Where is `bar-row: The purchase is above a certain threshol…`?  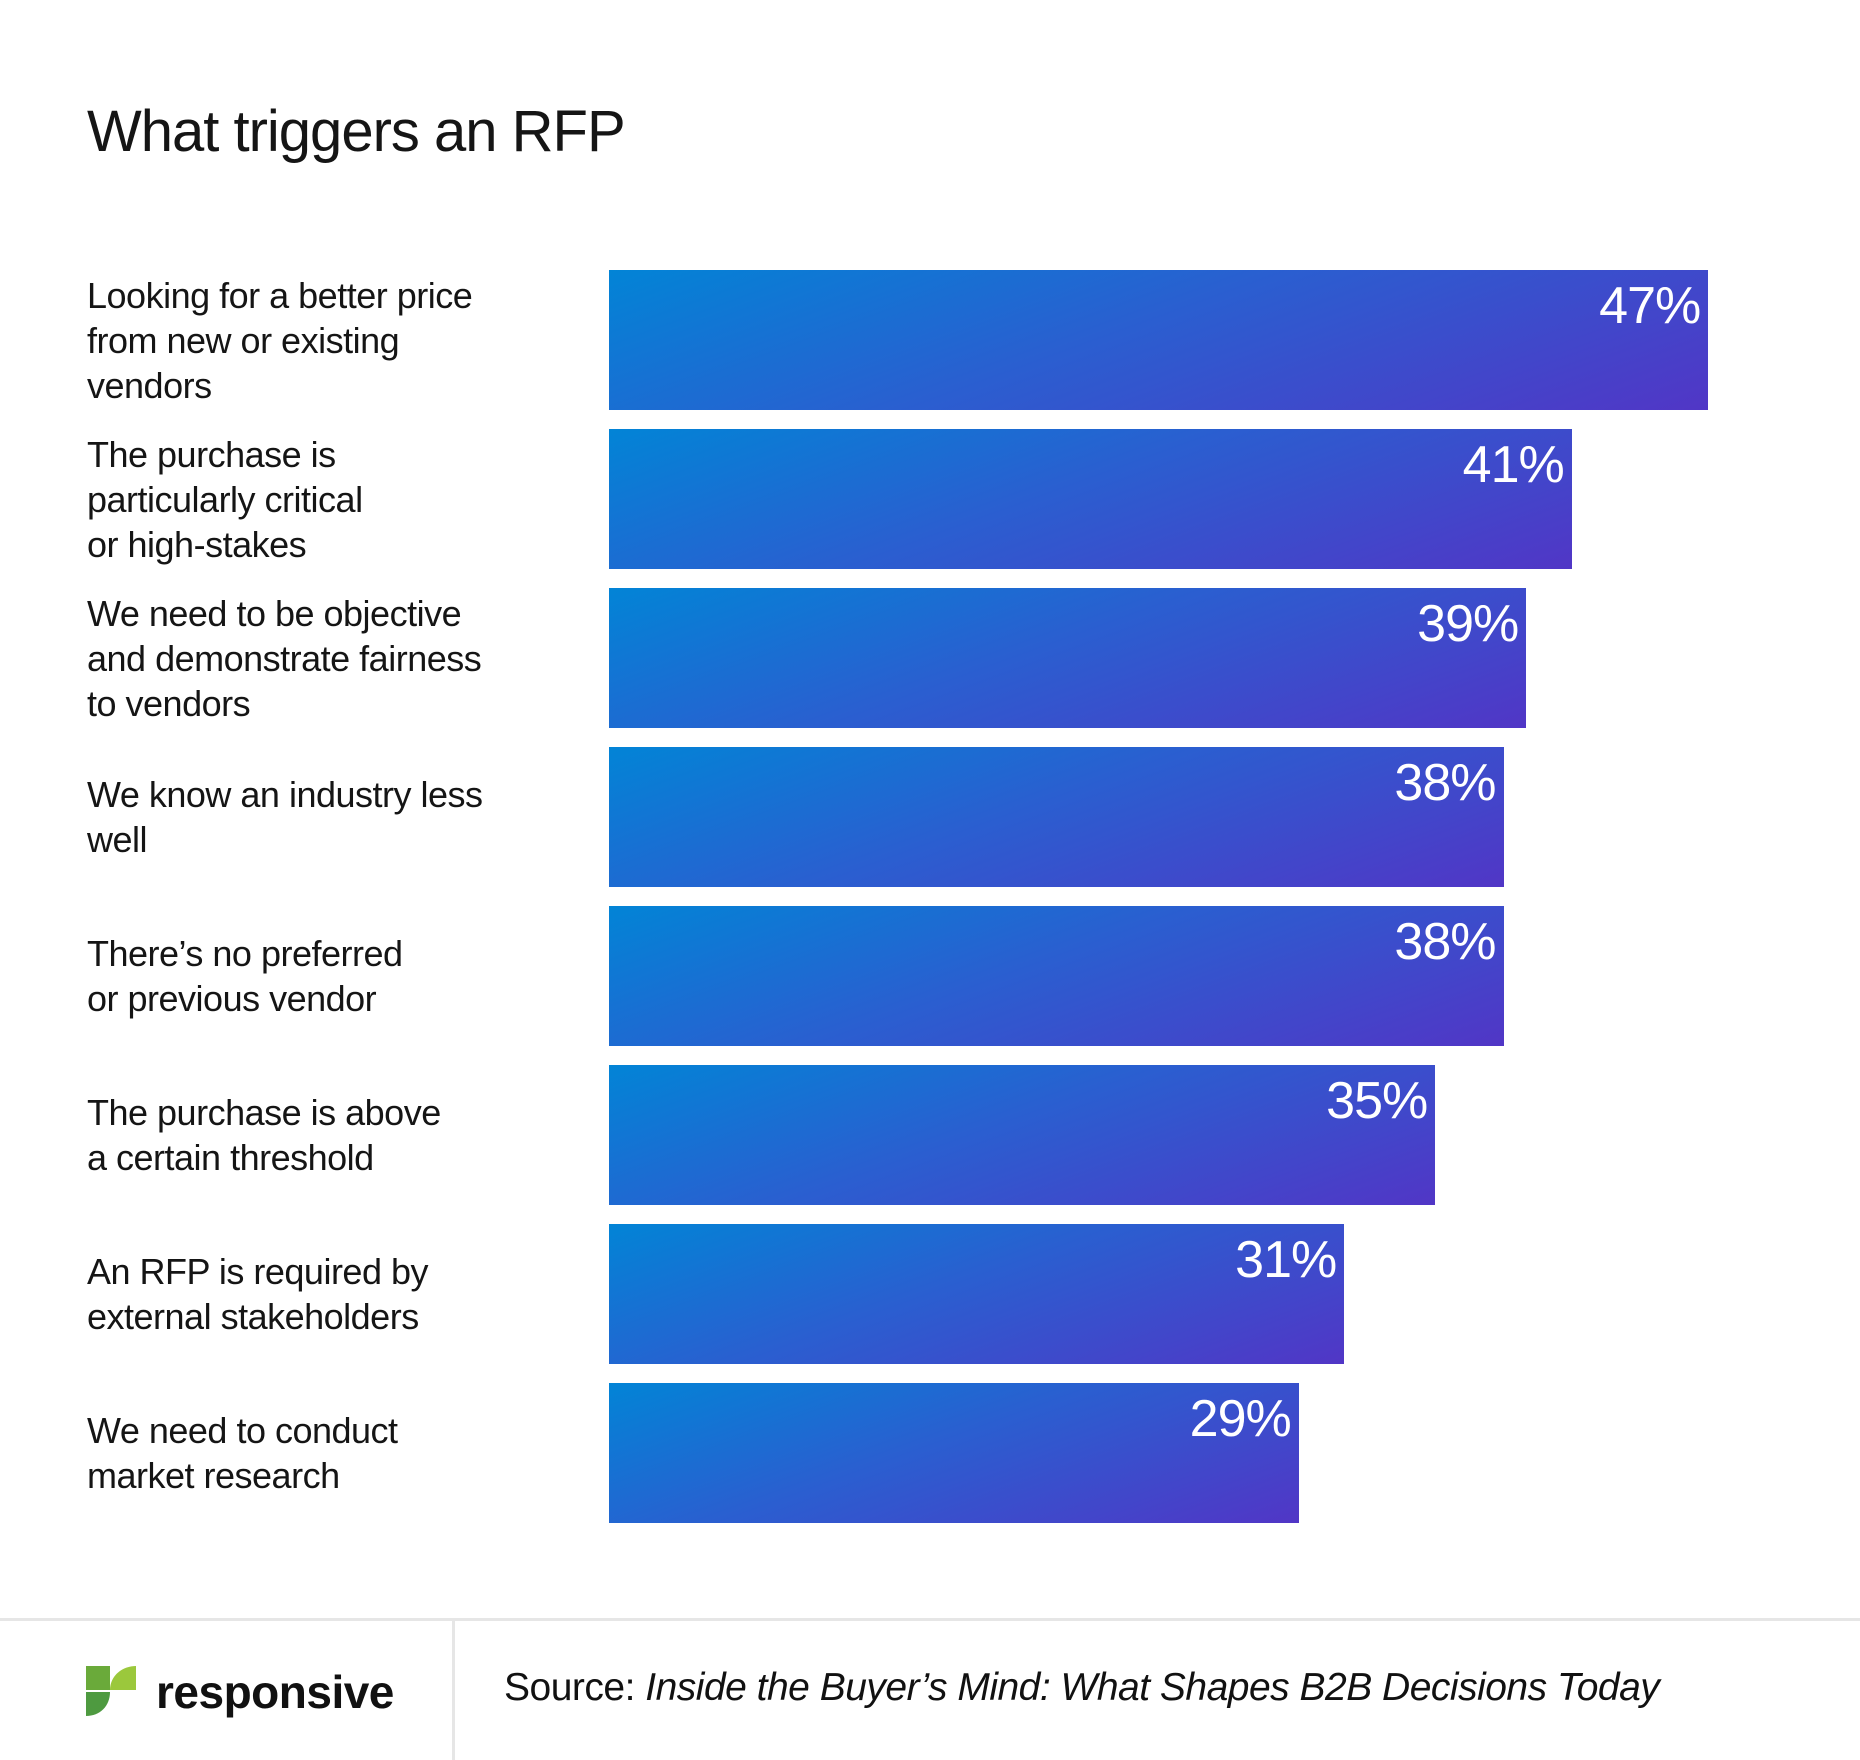 bar-row: The purchase is above a certain threshol… is located at coordinates (930, 1135).